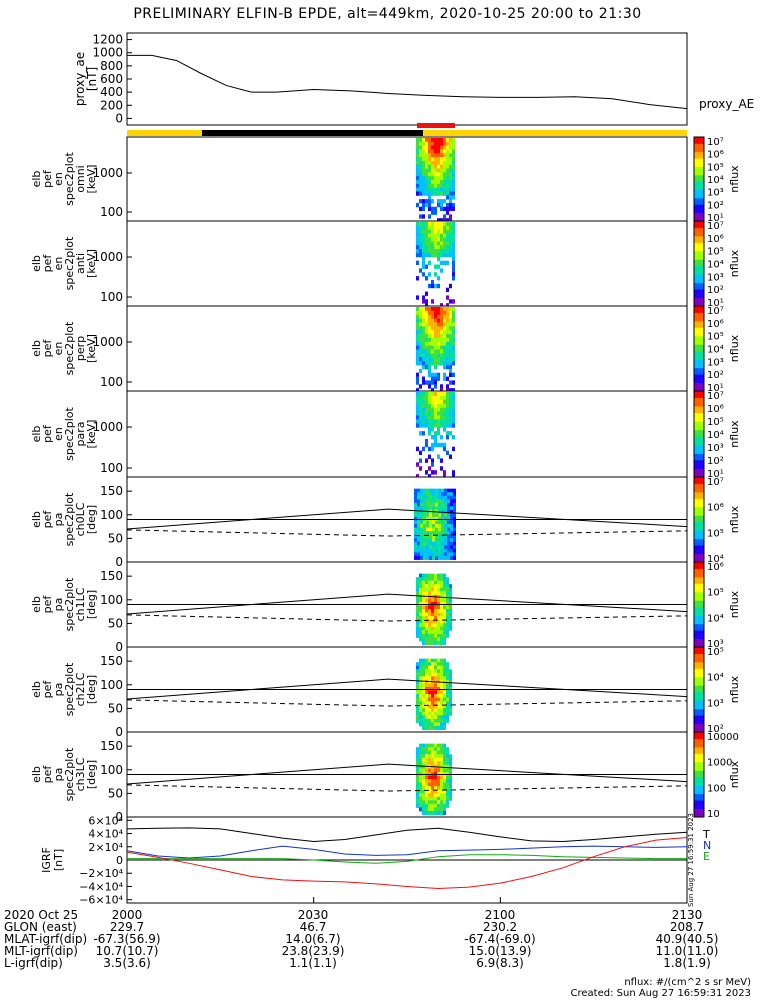 Image resolution: width=775 pixels, height=1000 pixels. I want to click on anti-loss-cone-line, so click(407, 788).